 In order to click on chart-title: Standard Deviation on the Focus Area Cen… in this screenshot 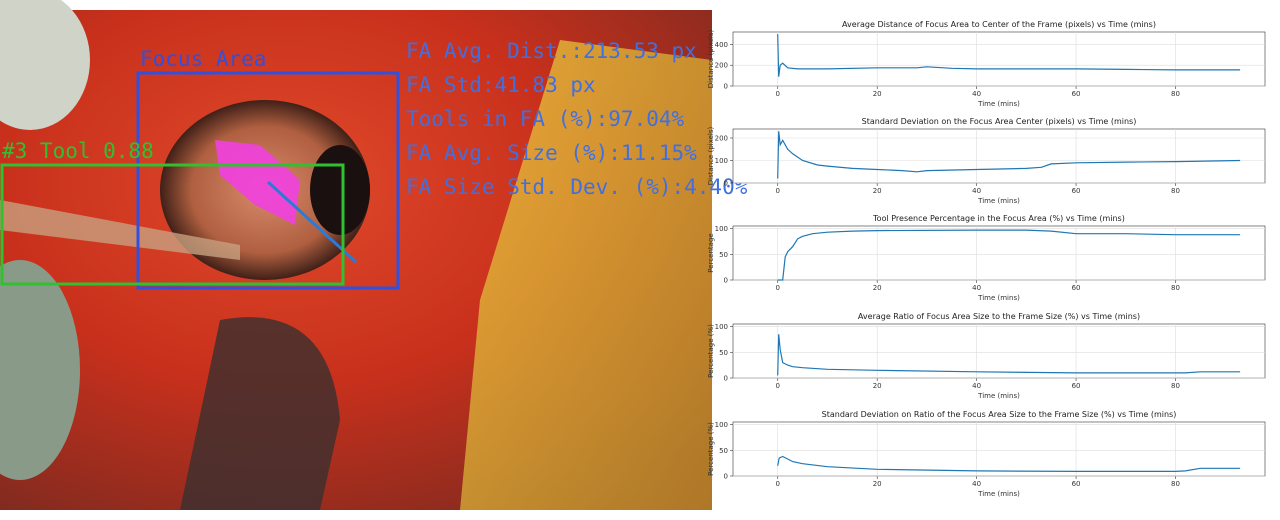, I will do `click(999, 121)`.